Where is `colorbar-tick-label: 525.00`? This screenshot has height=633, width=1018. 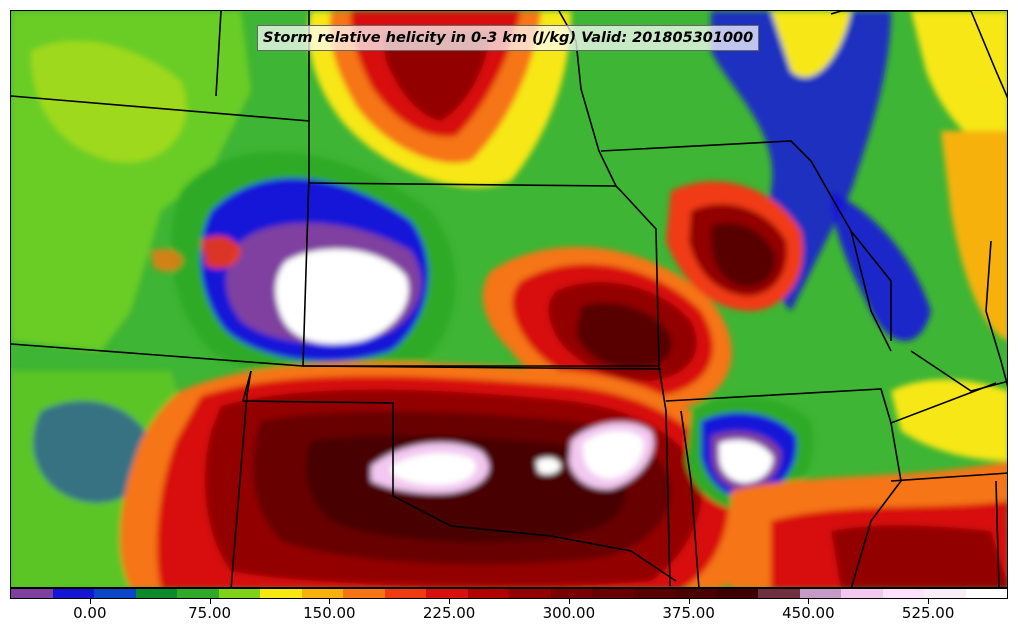
colorbar-tick-label: 525.00 is located at coordinates (928, 613).